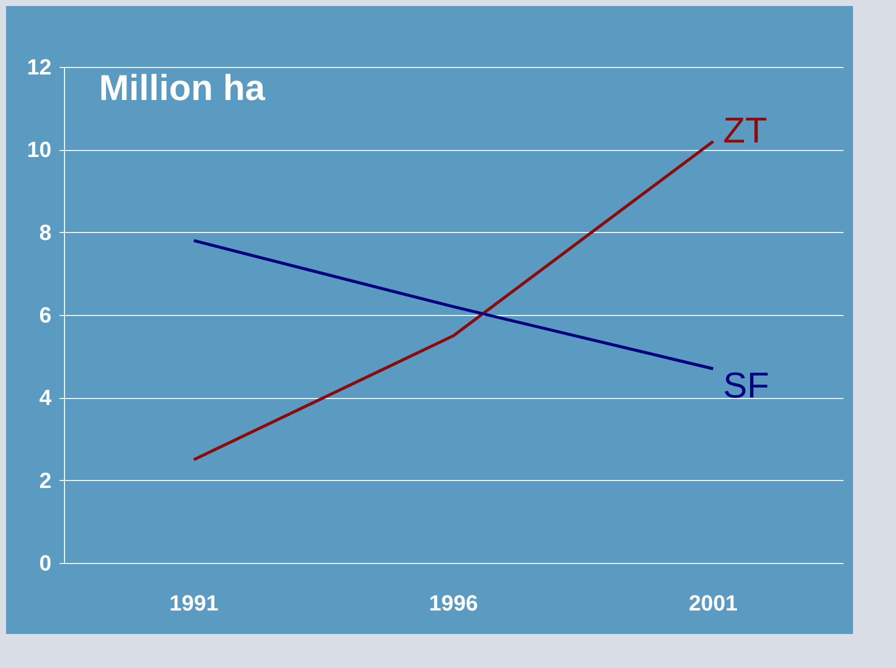 Image resolution: width=896 pixels, height=668 pixels. Describe the element at coordinates (713, 603) in the screenshot. I see `x-tick-label: 2001` at that location.